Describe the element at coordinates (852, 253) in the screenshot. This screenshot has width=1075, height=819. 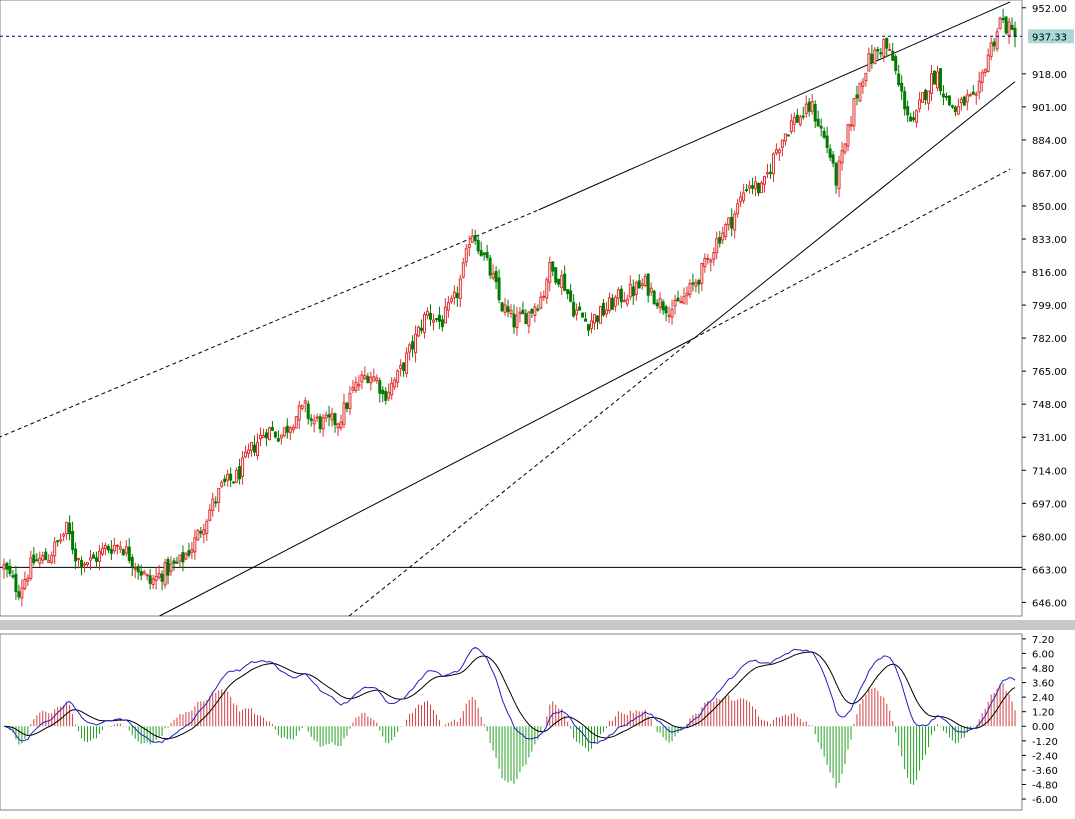
I see `lower-channel-dashed` at that location.